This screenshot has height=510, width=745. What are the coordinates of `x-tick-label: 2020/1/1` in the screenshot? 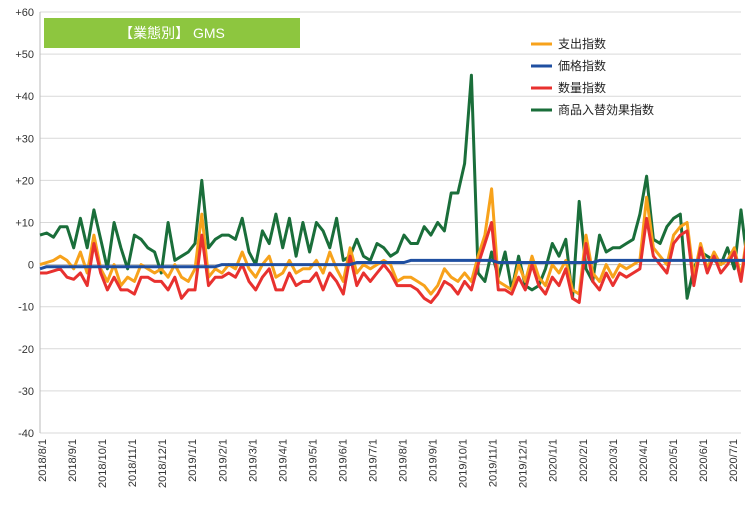 It's located at (554, 460).